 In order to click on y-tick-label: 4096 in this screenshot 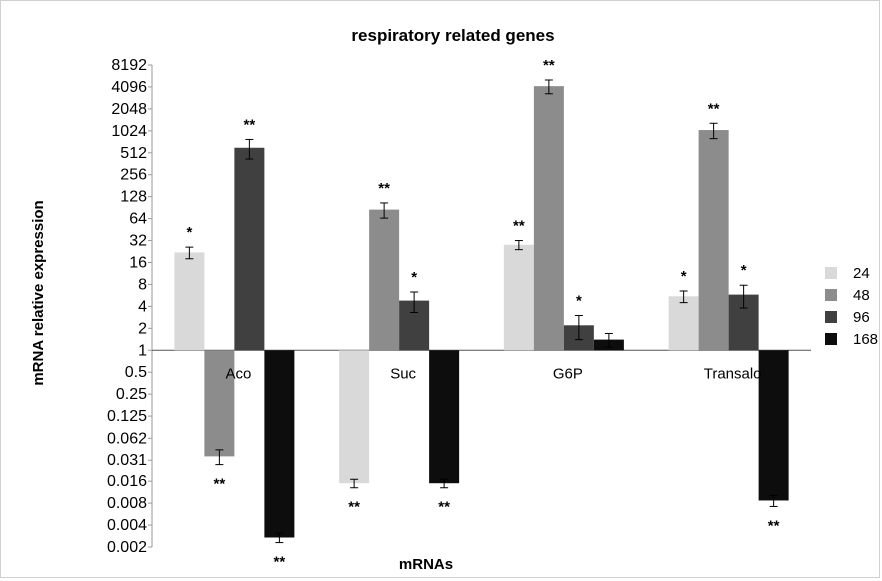, I will do `click(129, 87)`.